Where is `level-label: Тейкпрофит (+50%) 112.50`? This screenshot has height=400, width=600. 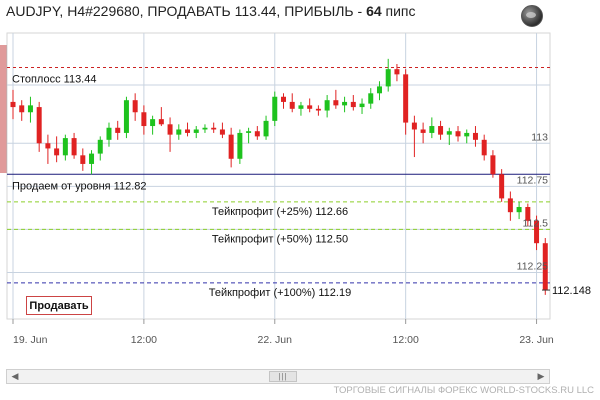
level-label: Тейкпрофит (+50%) 112.50 is located at coordinates (280, 239).